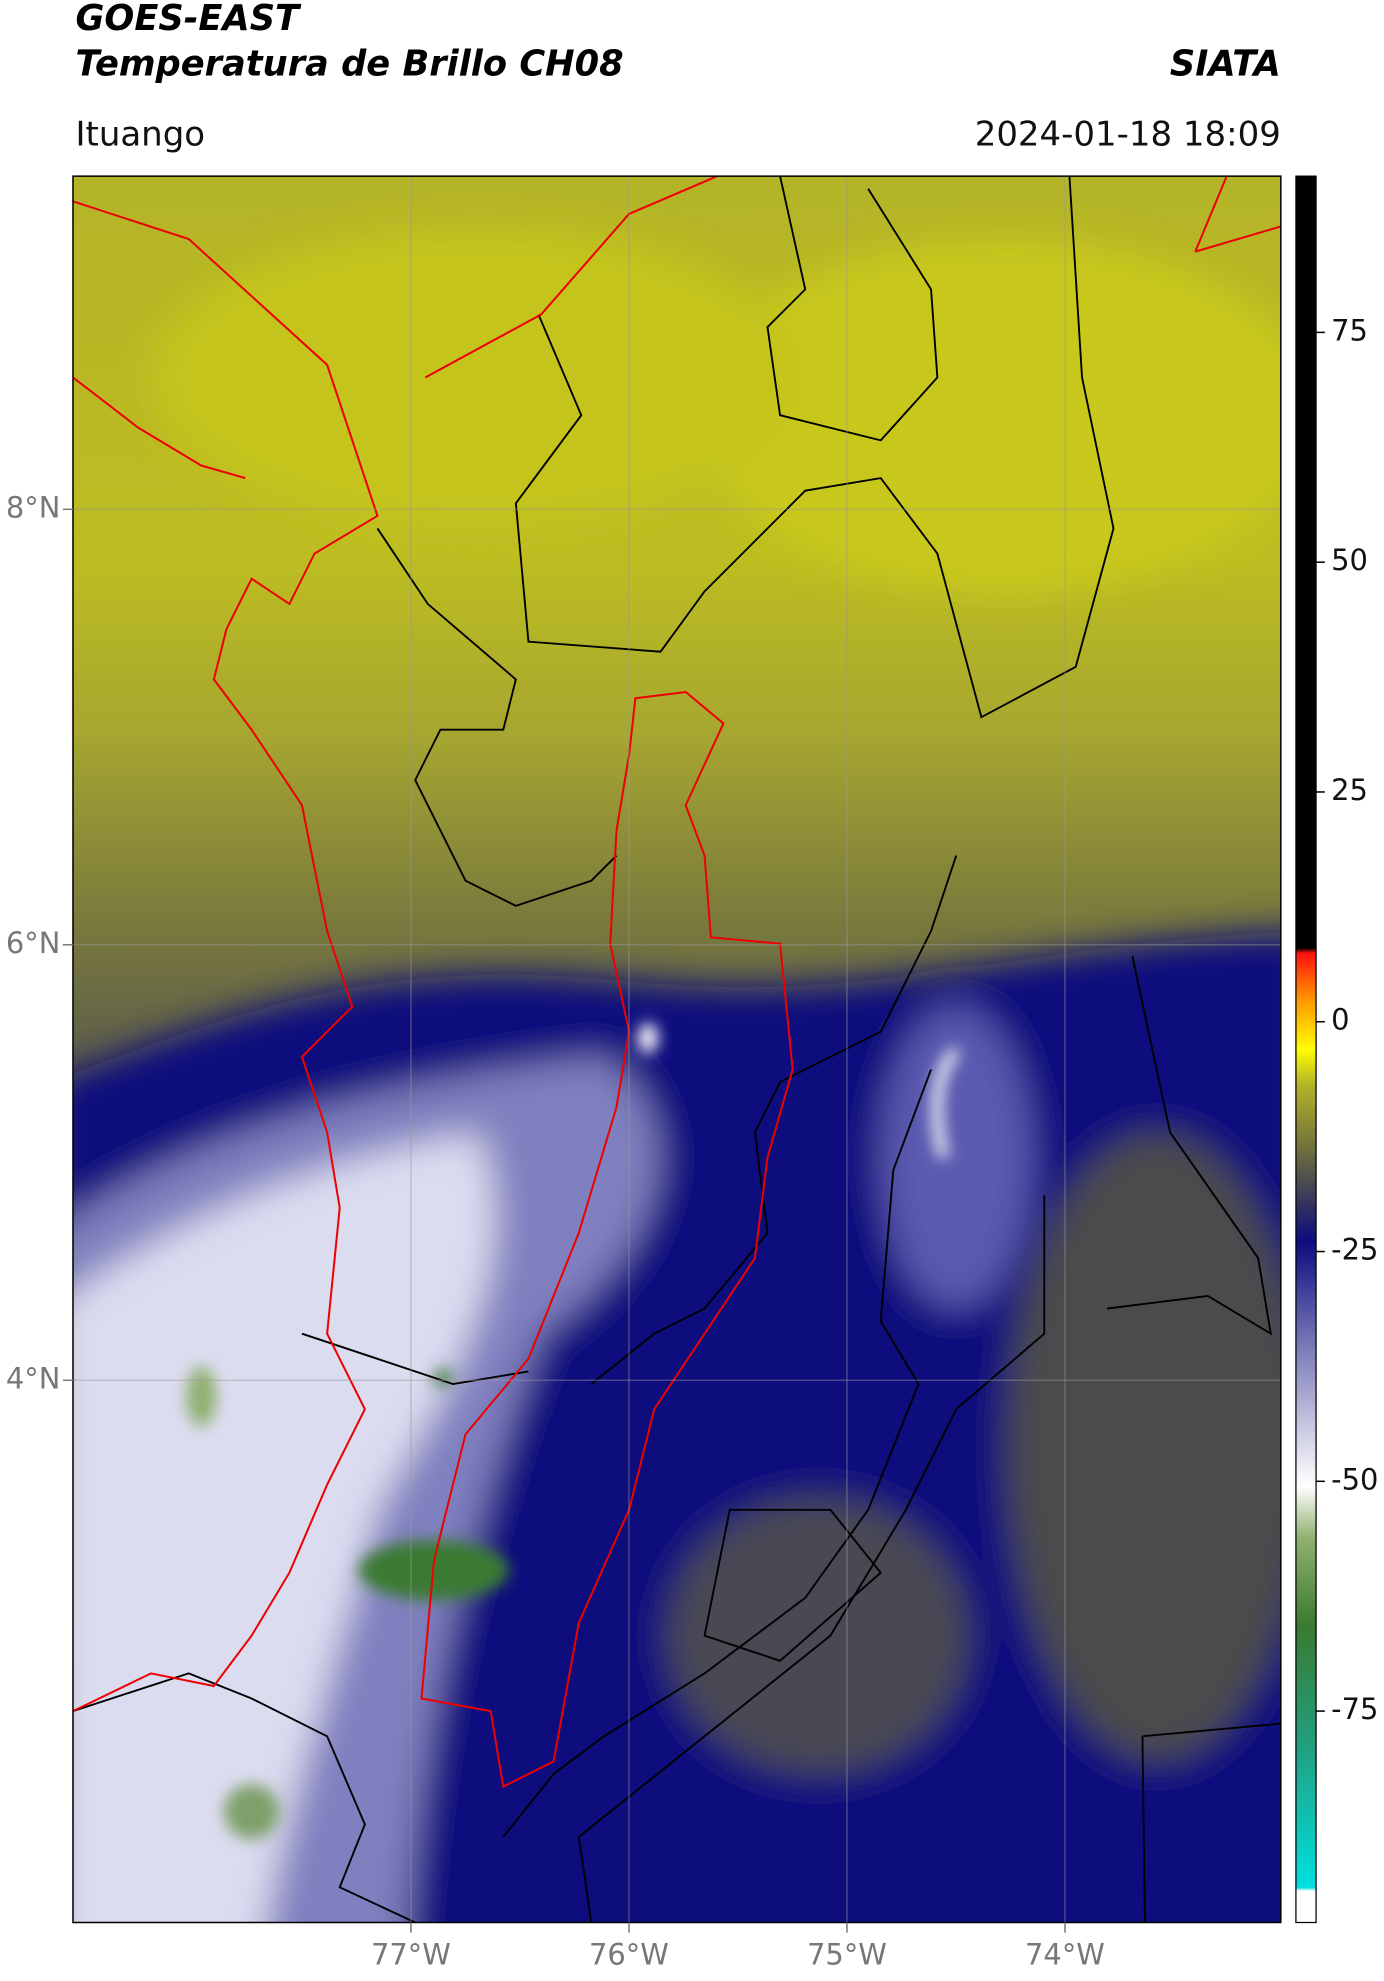 The height and width of the screenshot is (1981, 1384). What do you see at coordinates (1354, 1250) in the screenshot?
I see `colorbar-tick-label: -25` at bounding box center [1354, 1250].